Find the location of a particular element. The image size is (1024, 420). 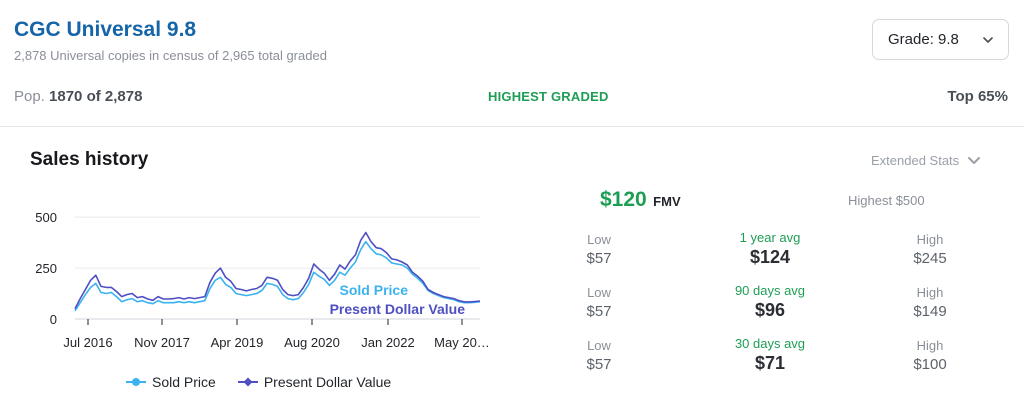

legend-marker-sold-price is located at coordinates (136, 382).